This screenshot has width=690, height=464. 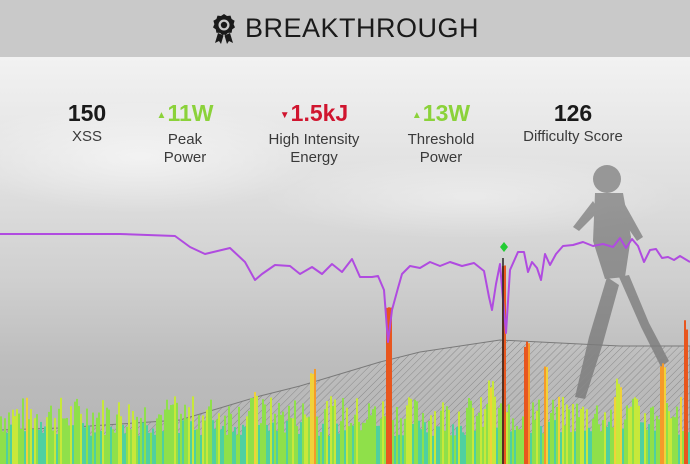 I want to click on metric-xss: 150 XSS, so click(x=87, y=122).